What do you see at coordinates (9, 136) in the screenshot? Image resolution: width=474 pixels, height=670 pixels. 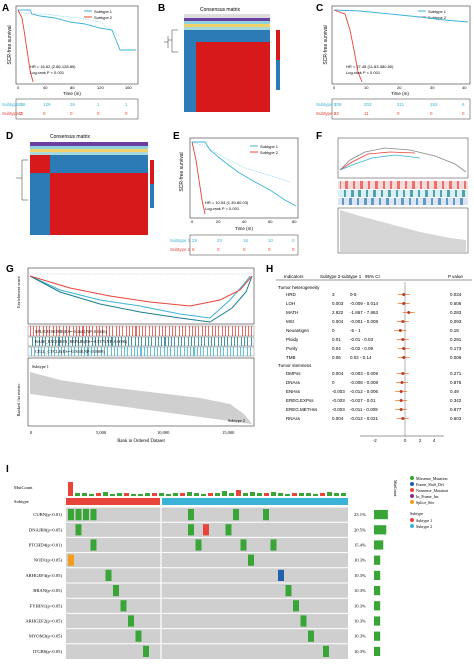 I see `panel-letter-d: D` at bounding box center [9, 136].